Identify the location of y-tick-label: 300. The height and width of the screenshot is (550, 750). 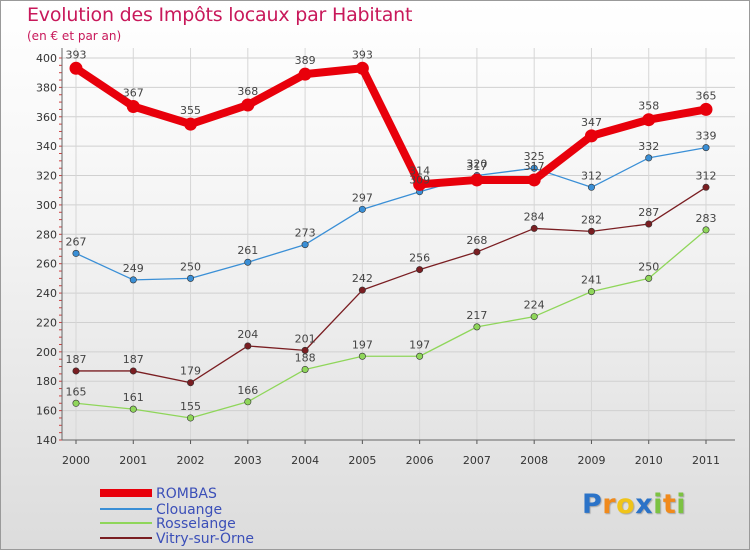
(46, 205).